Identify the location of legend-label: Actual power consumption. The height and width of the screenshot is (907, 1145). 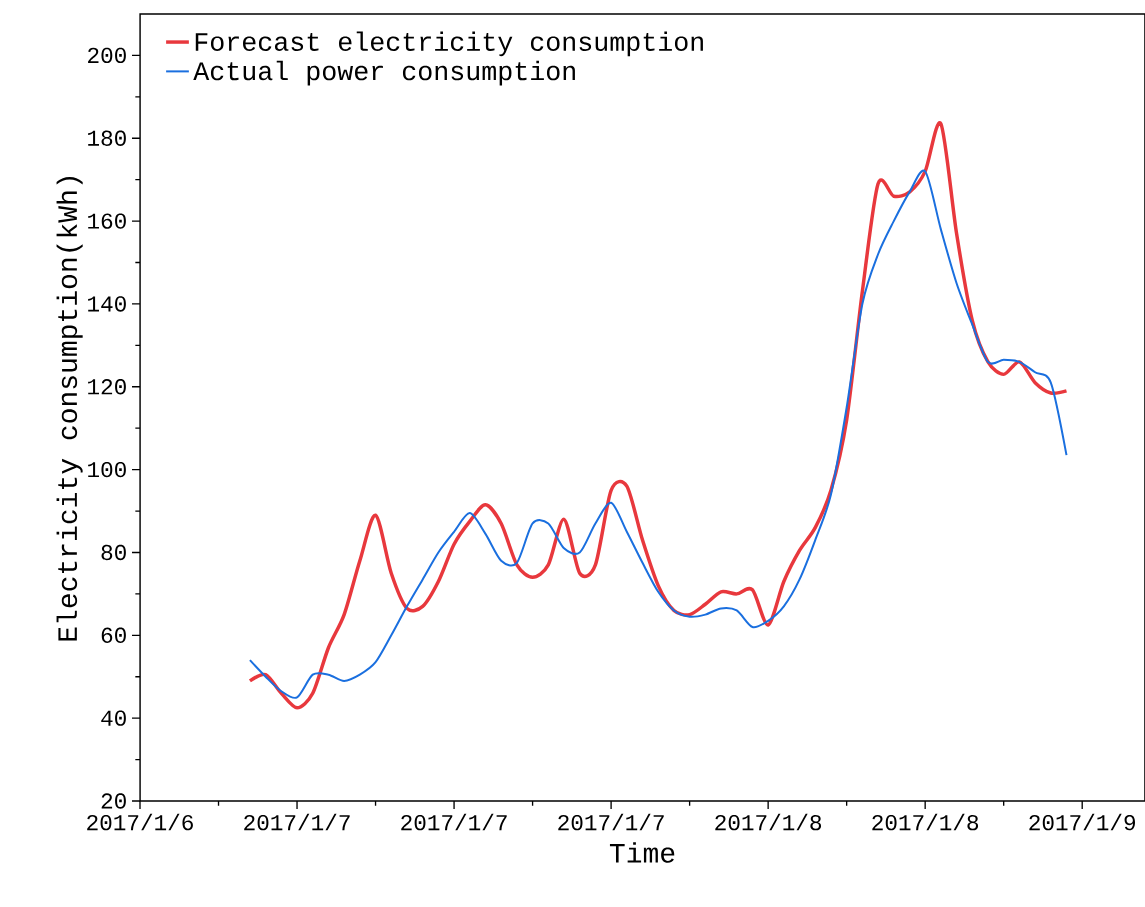
(384, 73).